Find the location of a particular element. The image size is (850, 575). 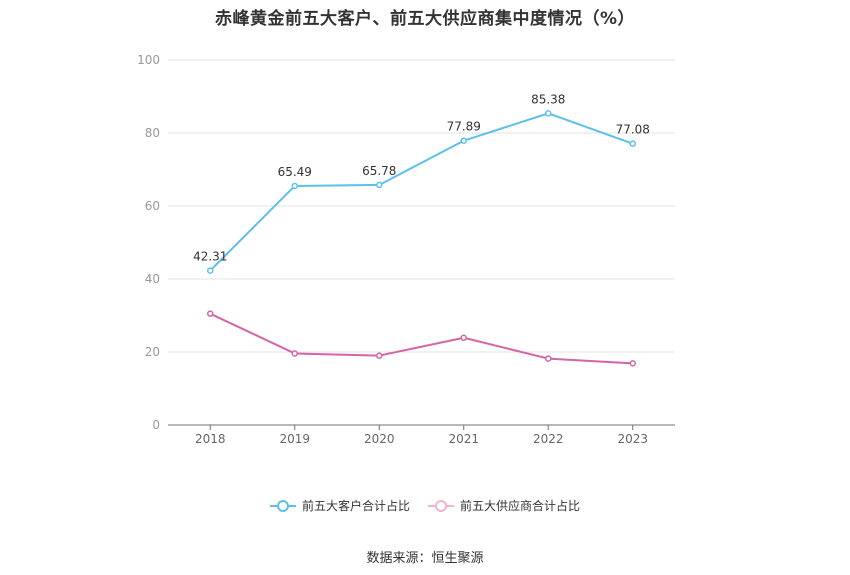

x-tick-label: 2020 is located at coordinates (379, 439).